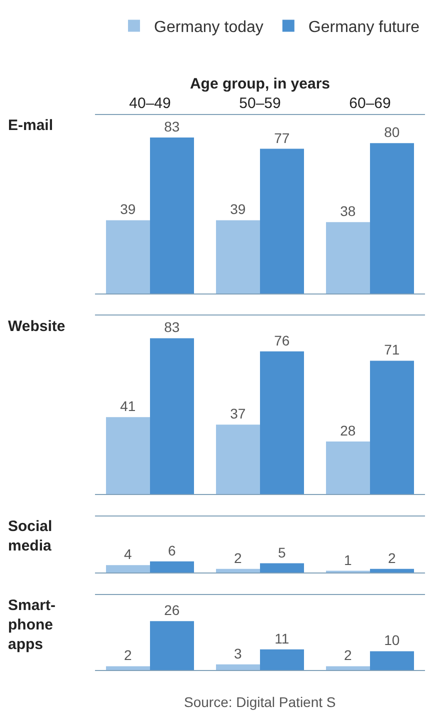  Describe the element at coordinates (282, 138) in the screenshot. I see `data-label: 77` at that location.